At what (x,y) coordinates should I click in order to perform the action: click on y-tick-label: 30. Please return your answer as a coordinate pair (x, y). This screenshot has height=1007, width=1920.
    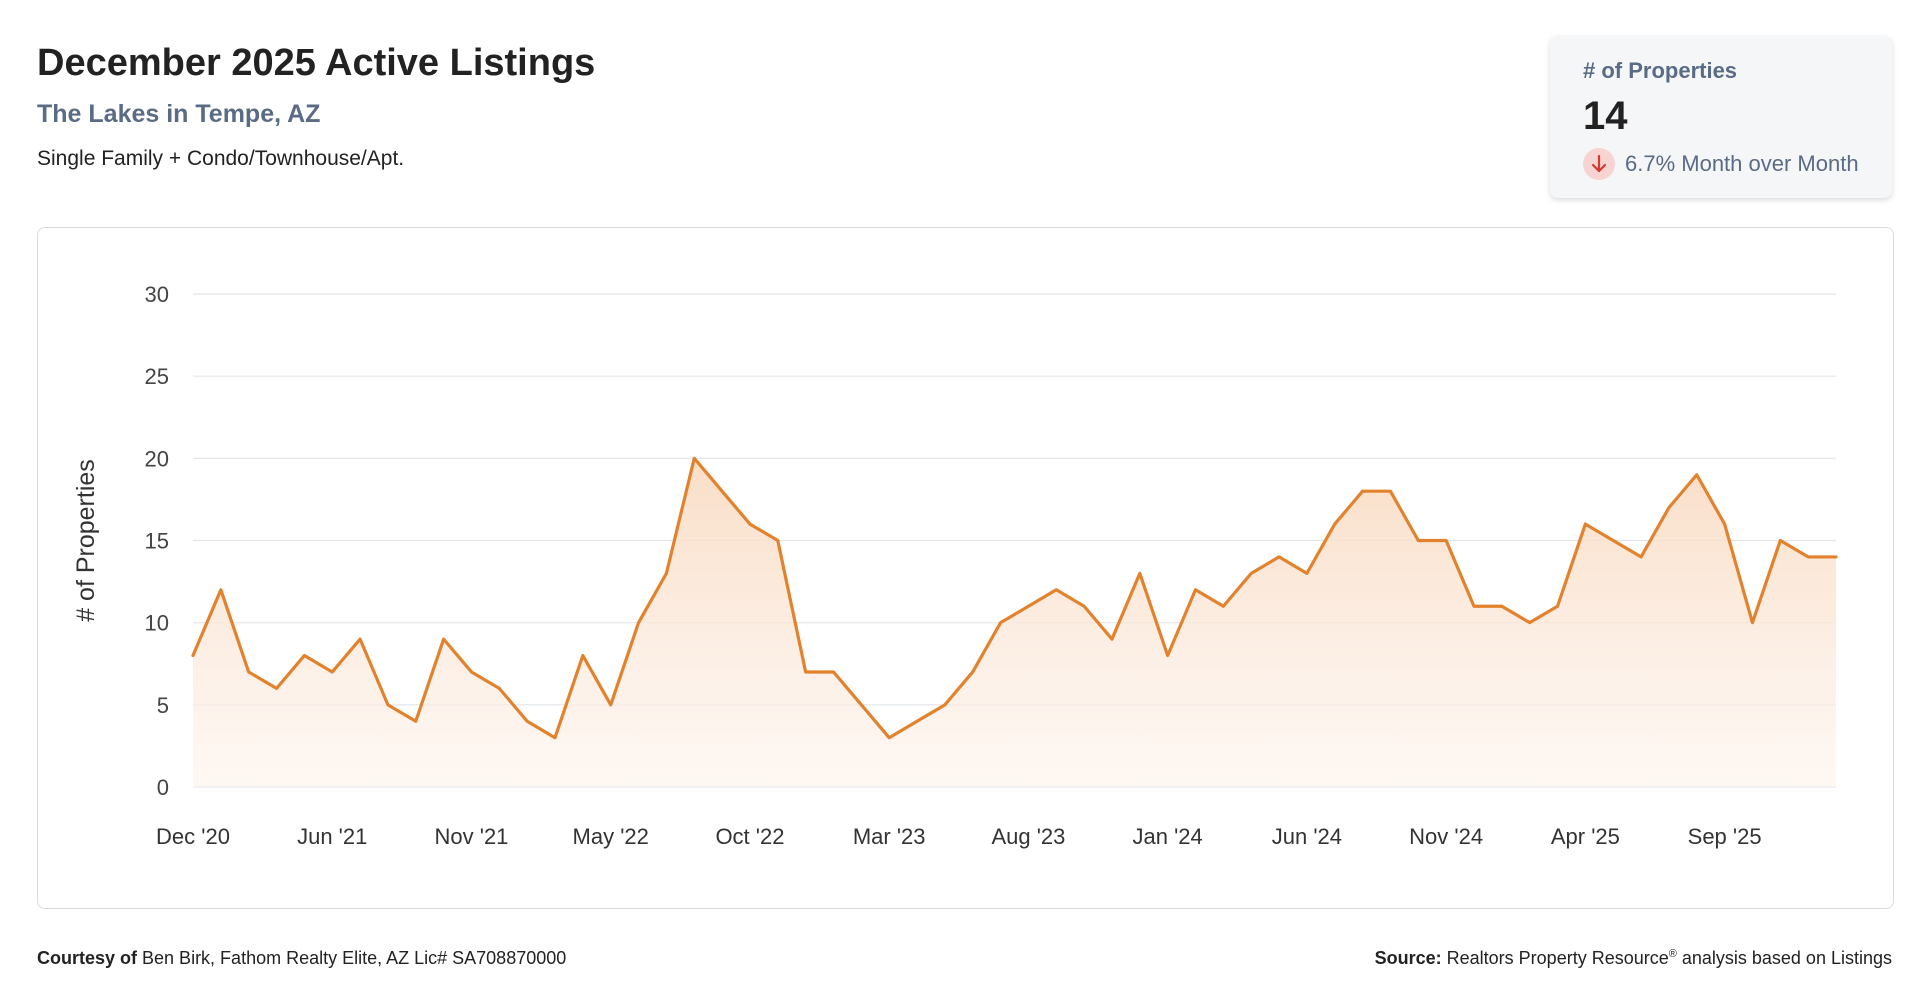
    Looking at the image, I should click on (157, 294).